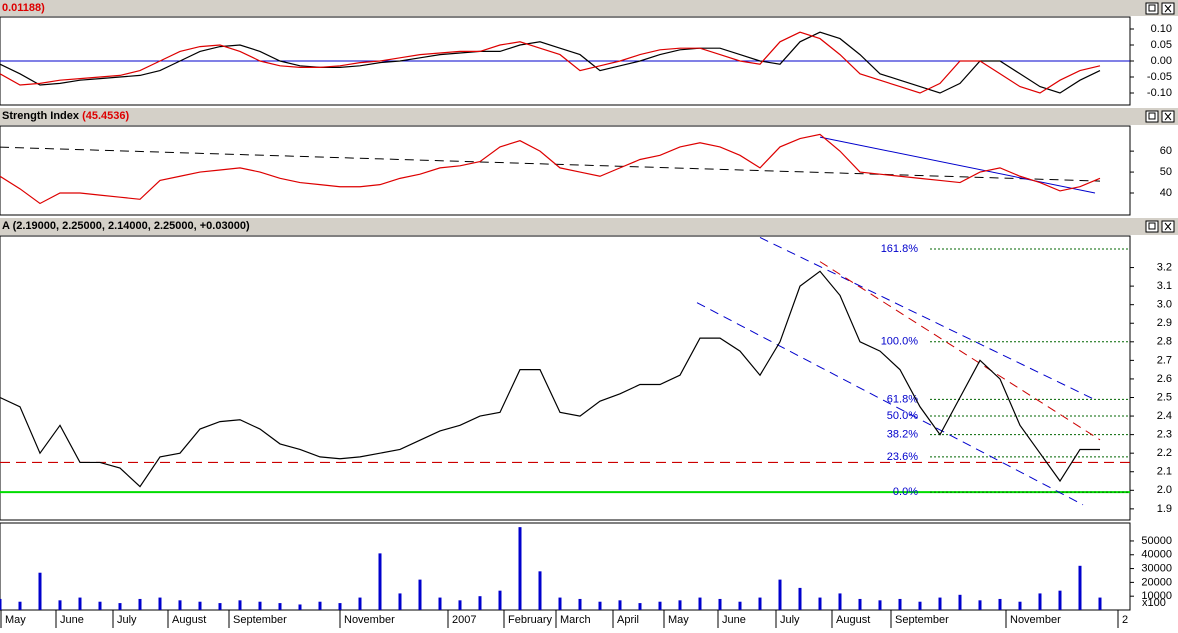  I want to click on x-tick-label: September, so click(260, 620).